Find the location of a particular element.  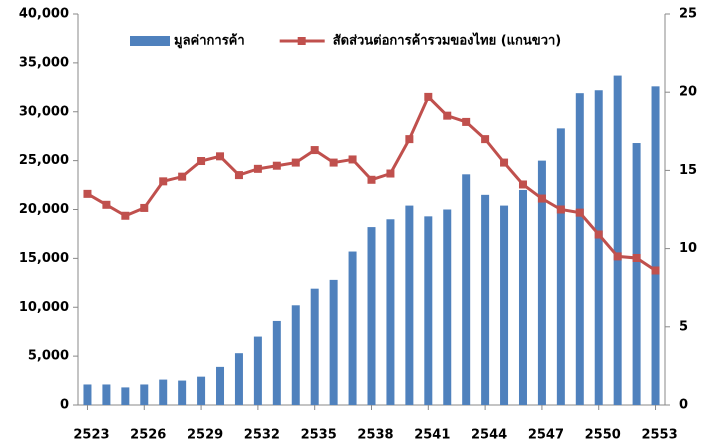

y-tick-label: 30,000 is located at coordinates (44, 111).